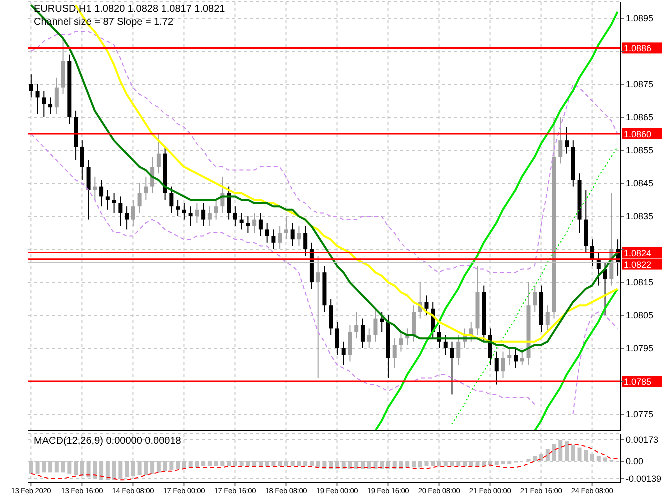  Describe the element at coordinates (640, 283) in the screenshot. I see `y-tick-label: 1.0815` at that location.